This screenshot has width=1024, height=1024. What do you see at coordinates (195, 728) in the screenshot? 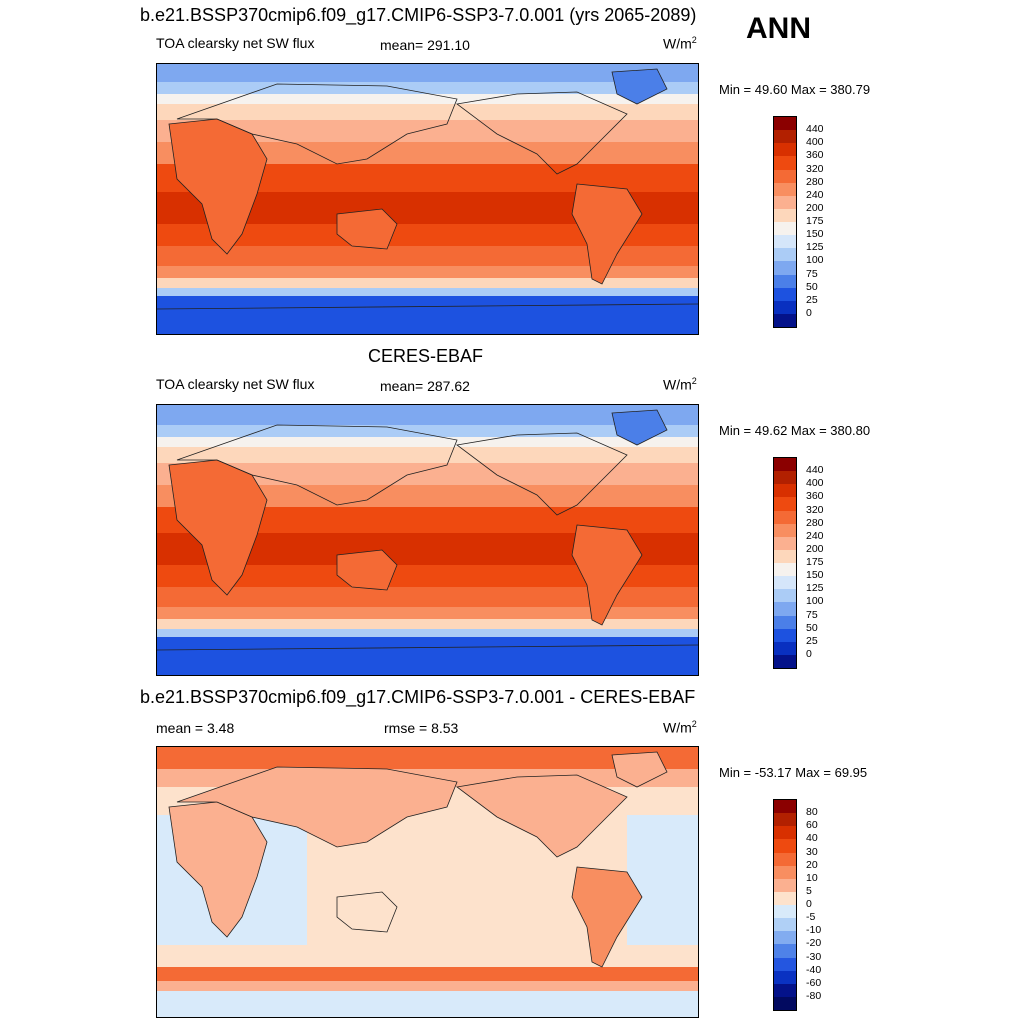
I see `panel3-mean: mean = 3.48` at bounding box center [195, 728].